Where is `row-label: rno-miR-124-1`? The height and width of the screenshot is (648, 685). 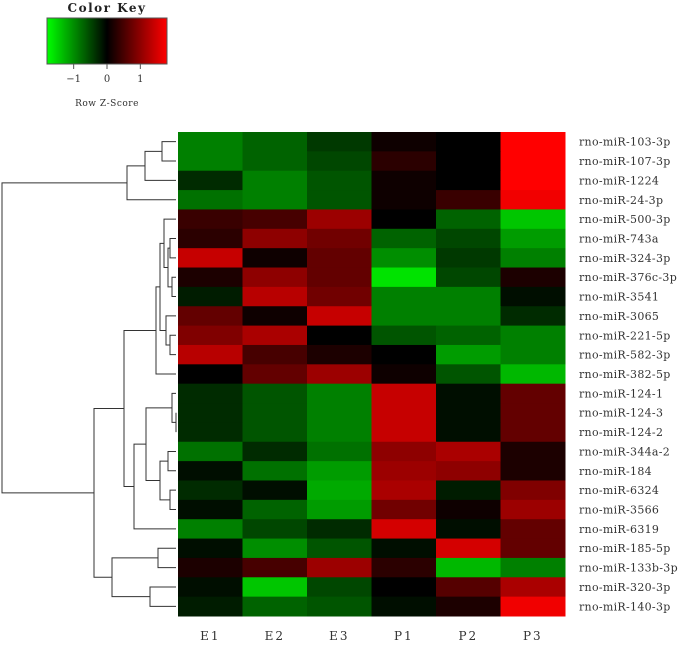
row-label: rno-miR-124-1 is located at coordinates (621, 393).